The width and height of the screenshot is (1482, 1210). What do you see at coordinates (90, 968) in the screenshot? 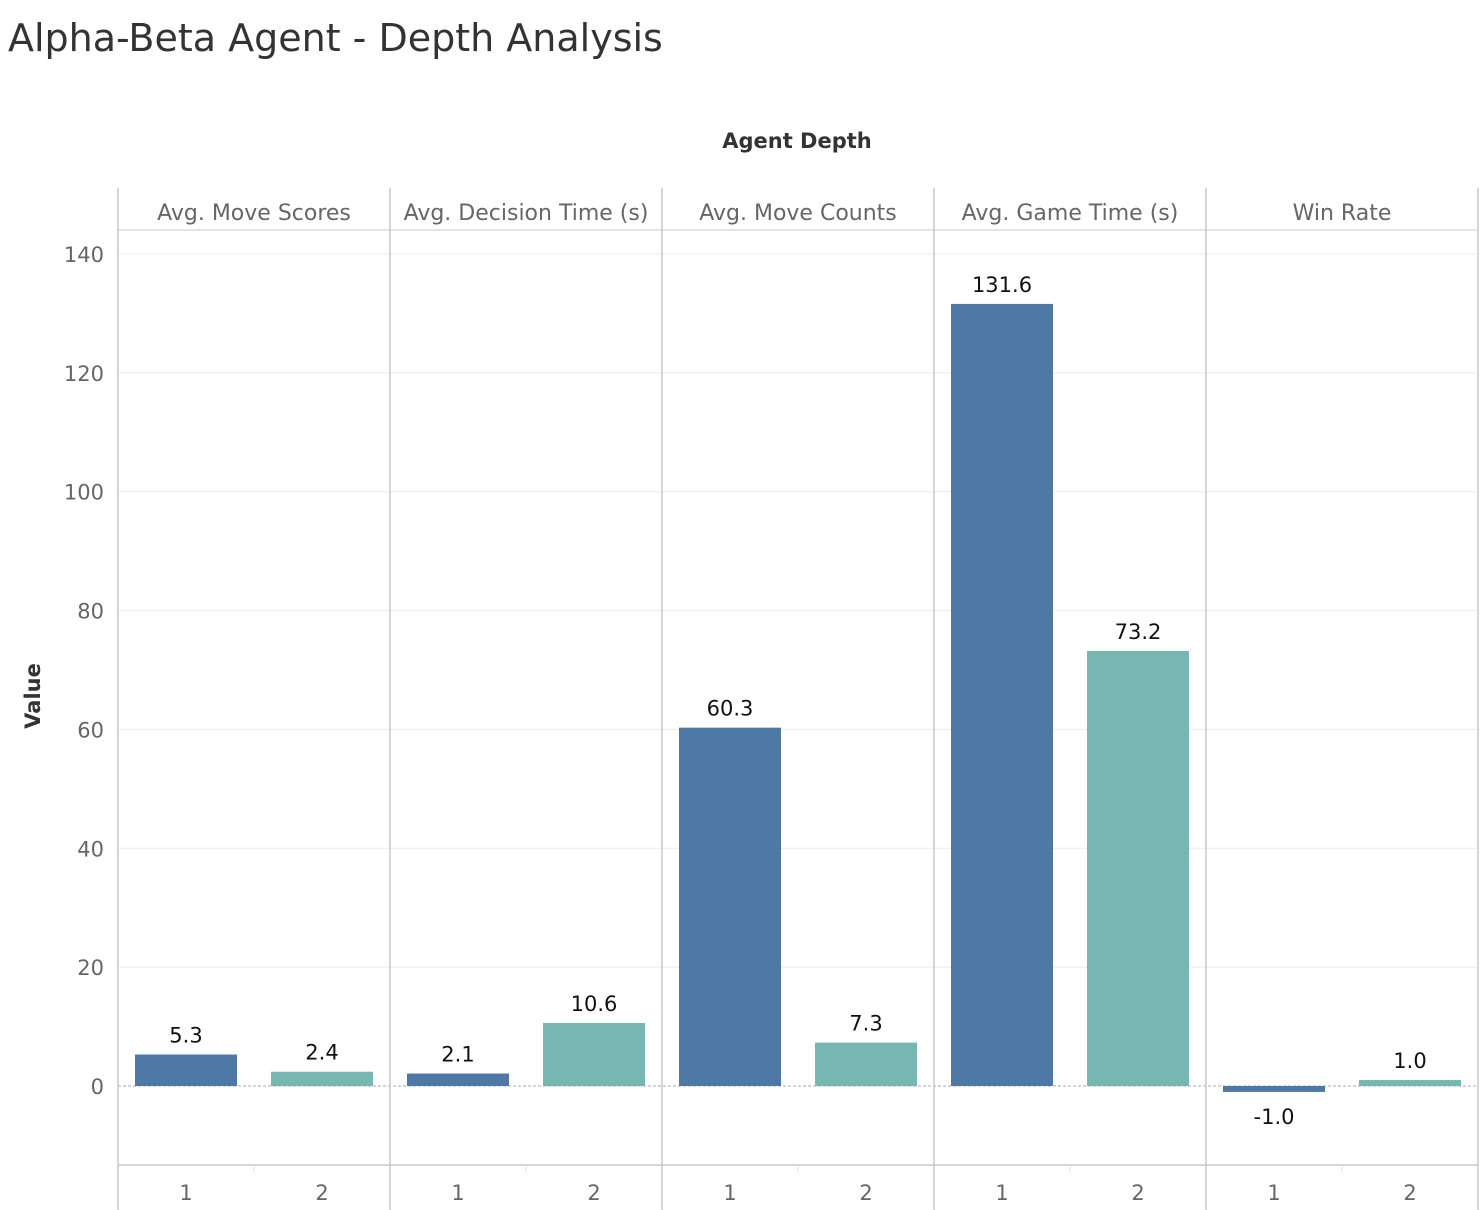
I see `y-tick-label: 20` at bounding box center [90, 968].